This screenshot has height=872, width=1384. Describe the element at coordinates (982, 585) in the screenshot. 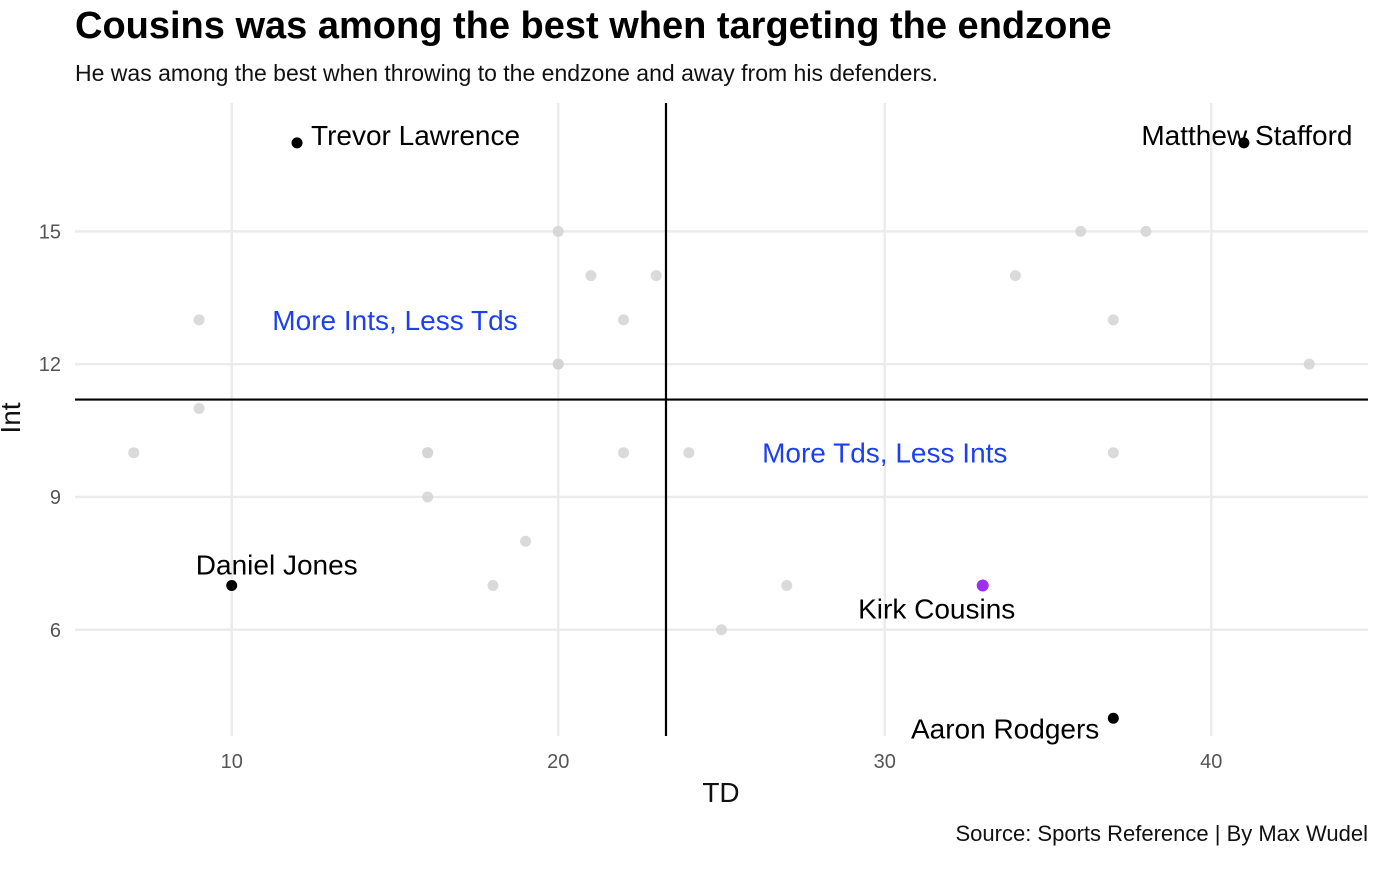

I see `featured-point` at that location.